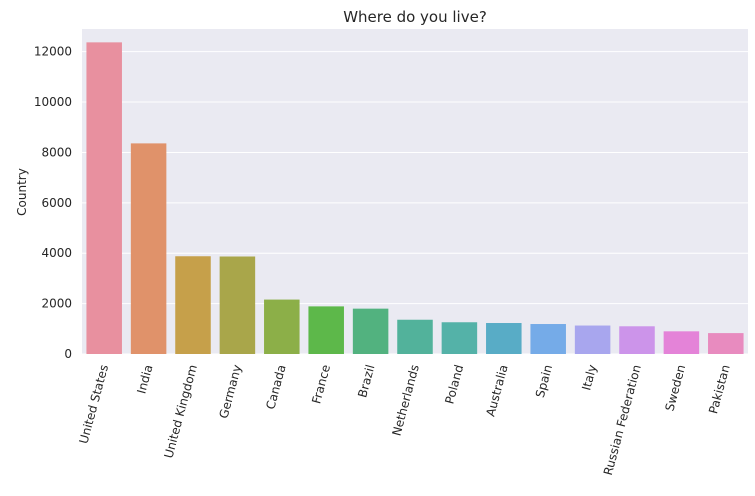  Describe the element at coordinates (53, 102) in the screenshot. I see `y-tick-label: 10000` at that location.